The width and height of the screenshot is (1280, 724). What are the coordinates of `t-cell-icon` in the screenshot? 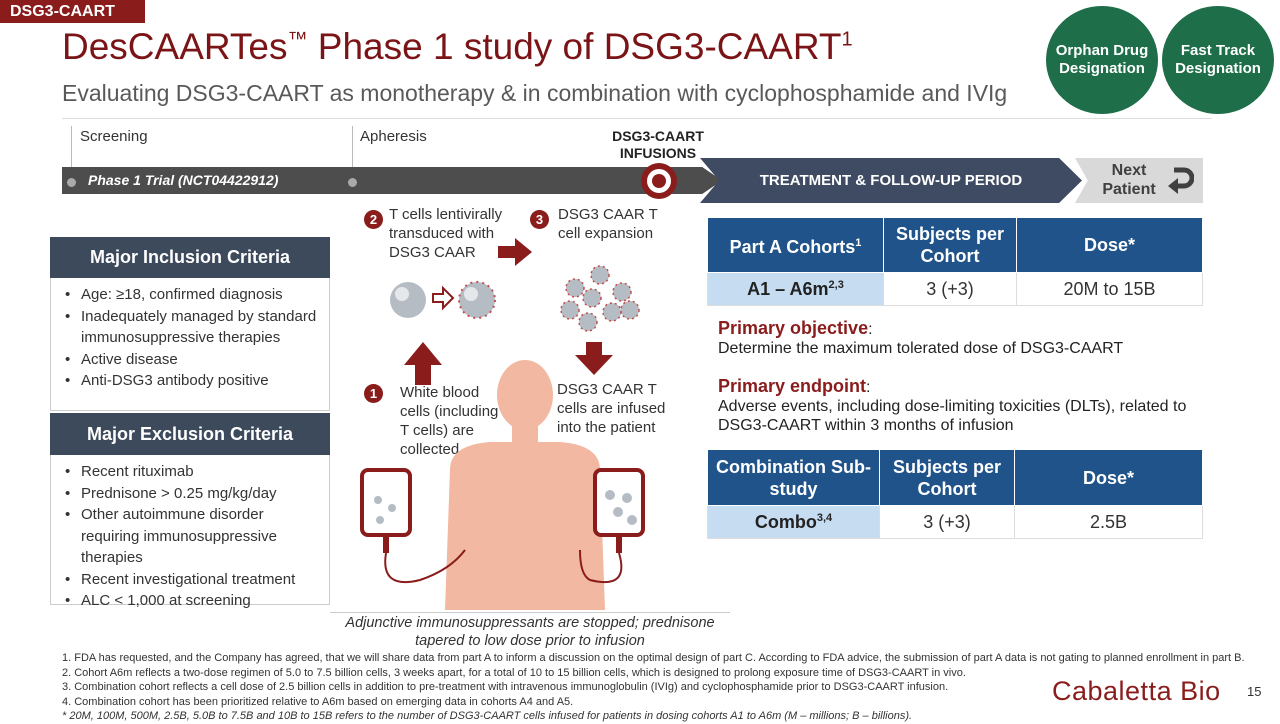 It's located at (408, 300).